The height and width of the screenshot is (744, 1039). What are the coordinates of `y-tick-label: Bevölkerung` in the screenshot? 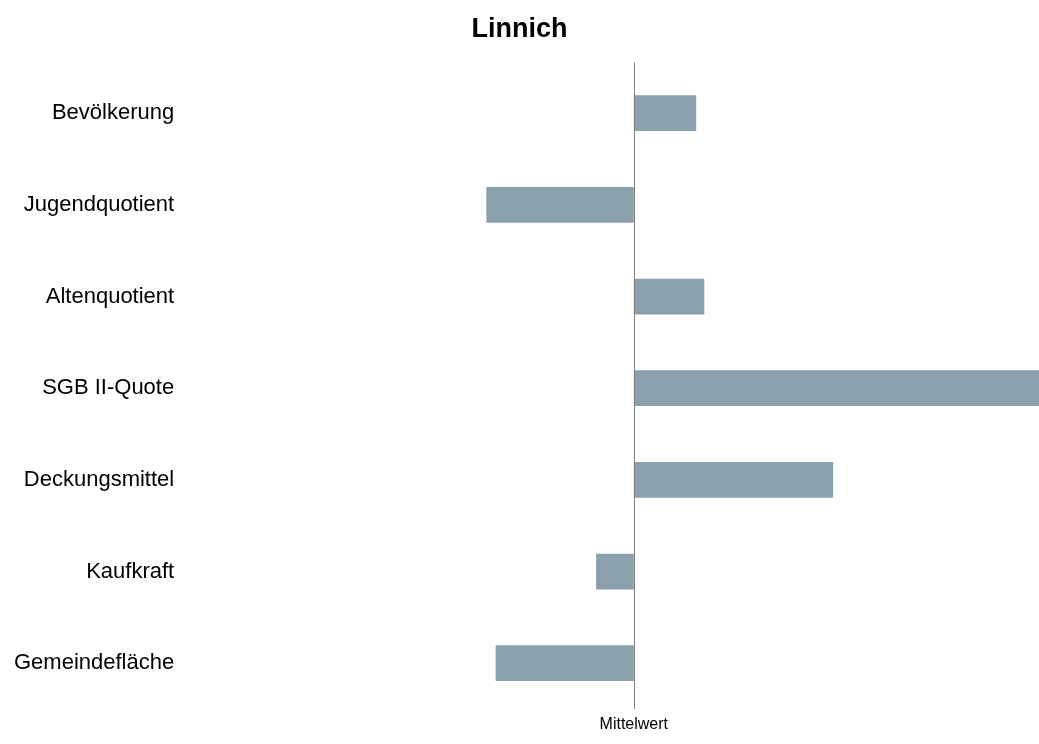 It's located at (113, 112).